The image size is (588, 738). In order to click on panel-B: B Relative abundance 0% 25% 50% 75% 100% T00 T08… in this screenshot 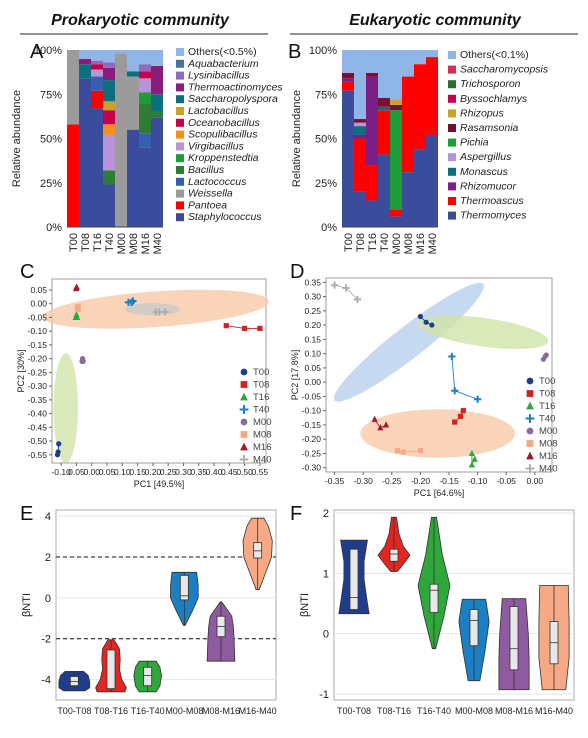, I will do `click(418, 147)`.